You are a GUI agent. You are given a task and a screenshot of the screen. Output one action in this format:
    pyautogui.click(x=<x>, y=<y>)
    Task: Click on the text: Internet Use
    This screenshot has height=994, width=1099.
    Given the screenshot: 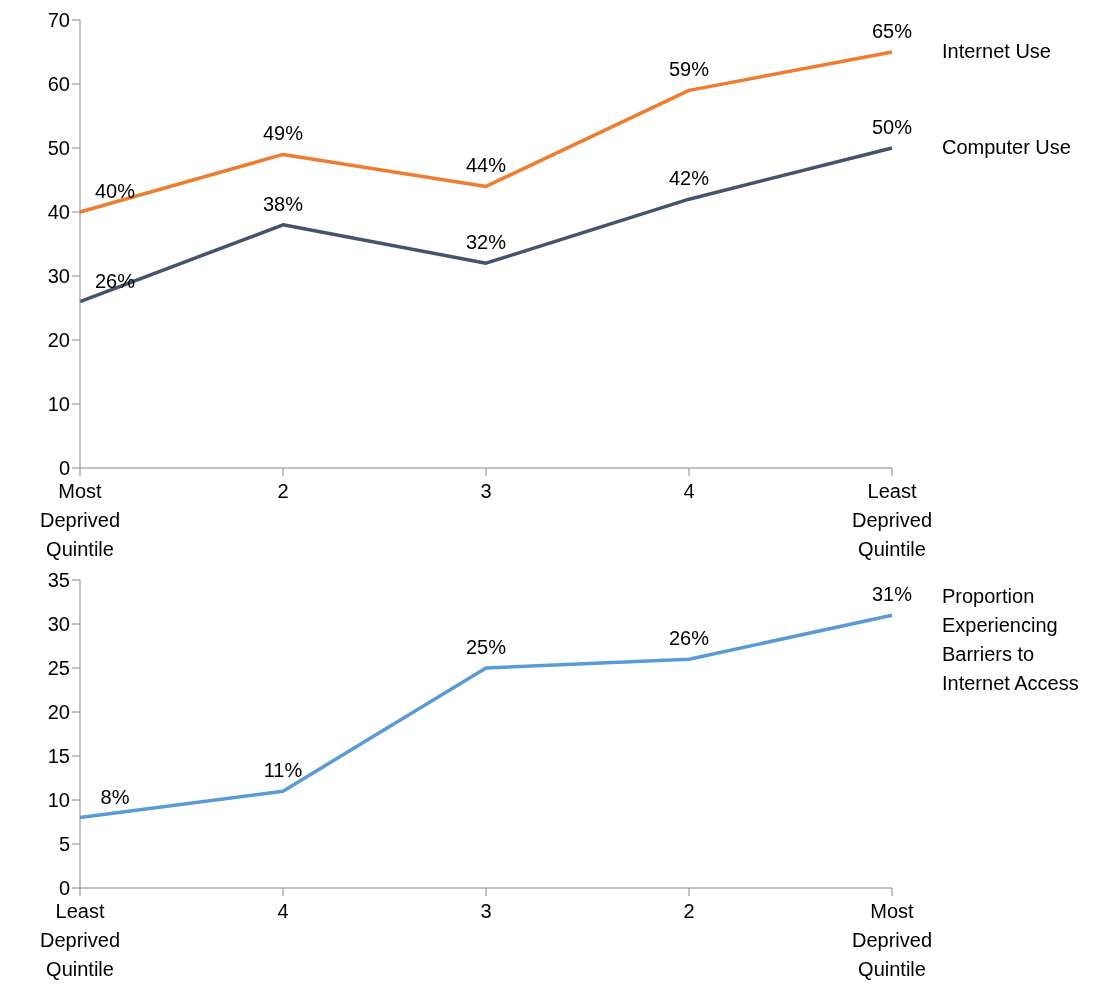 What is the action you would take?
    pyautogui.click(x=996, y=51)
    